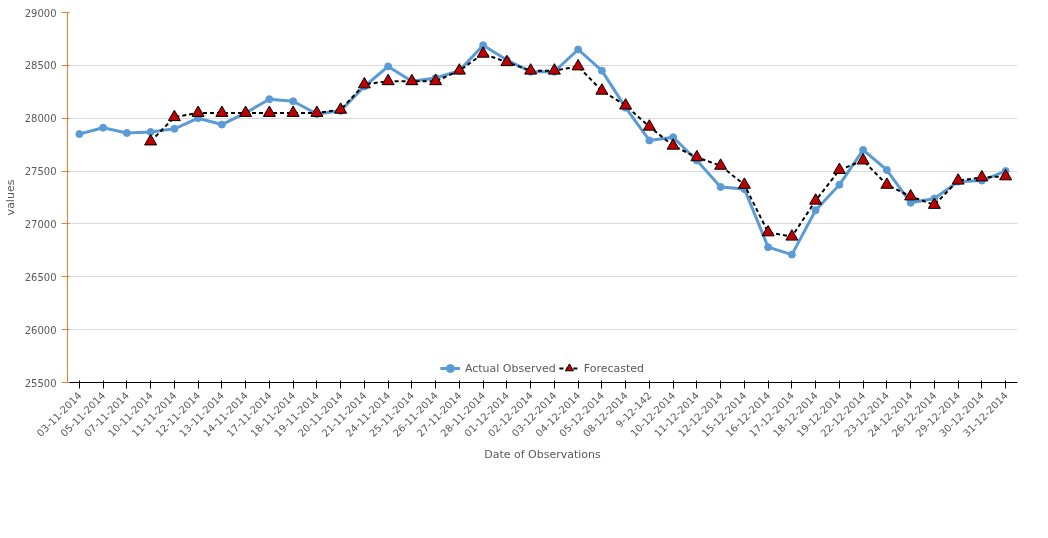 The image size is (1048, 538). I want to click on y-axis-title: values, so click(10, 197).